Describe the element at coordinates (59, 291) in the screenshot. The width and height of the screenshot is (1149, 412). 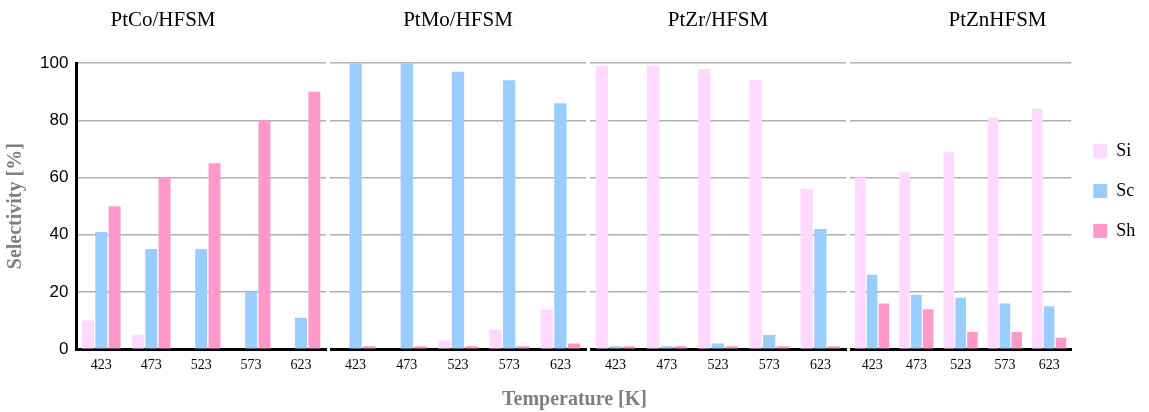
I see `y-tick-label: 20` at that location.